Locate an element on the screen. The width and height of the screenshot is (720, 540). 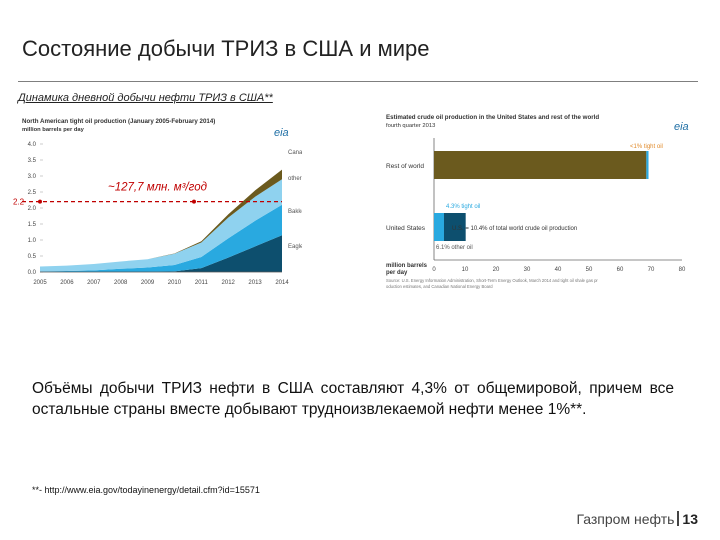
area-series-bakken is located at coordinates (161, 238).